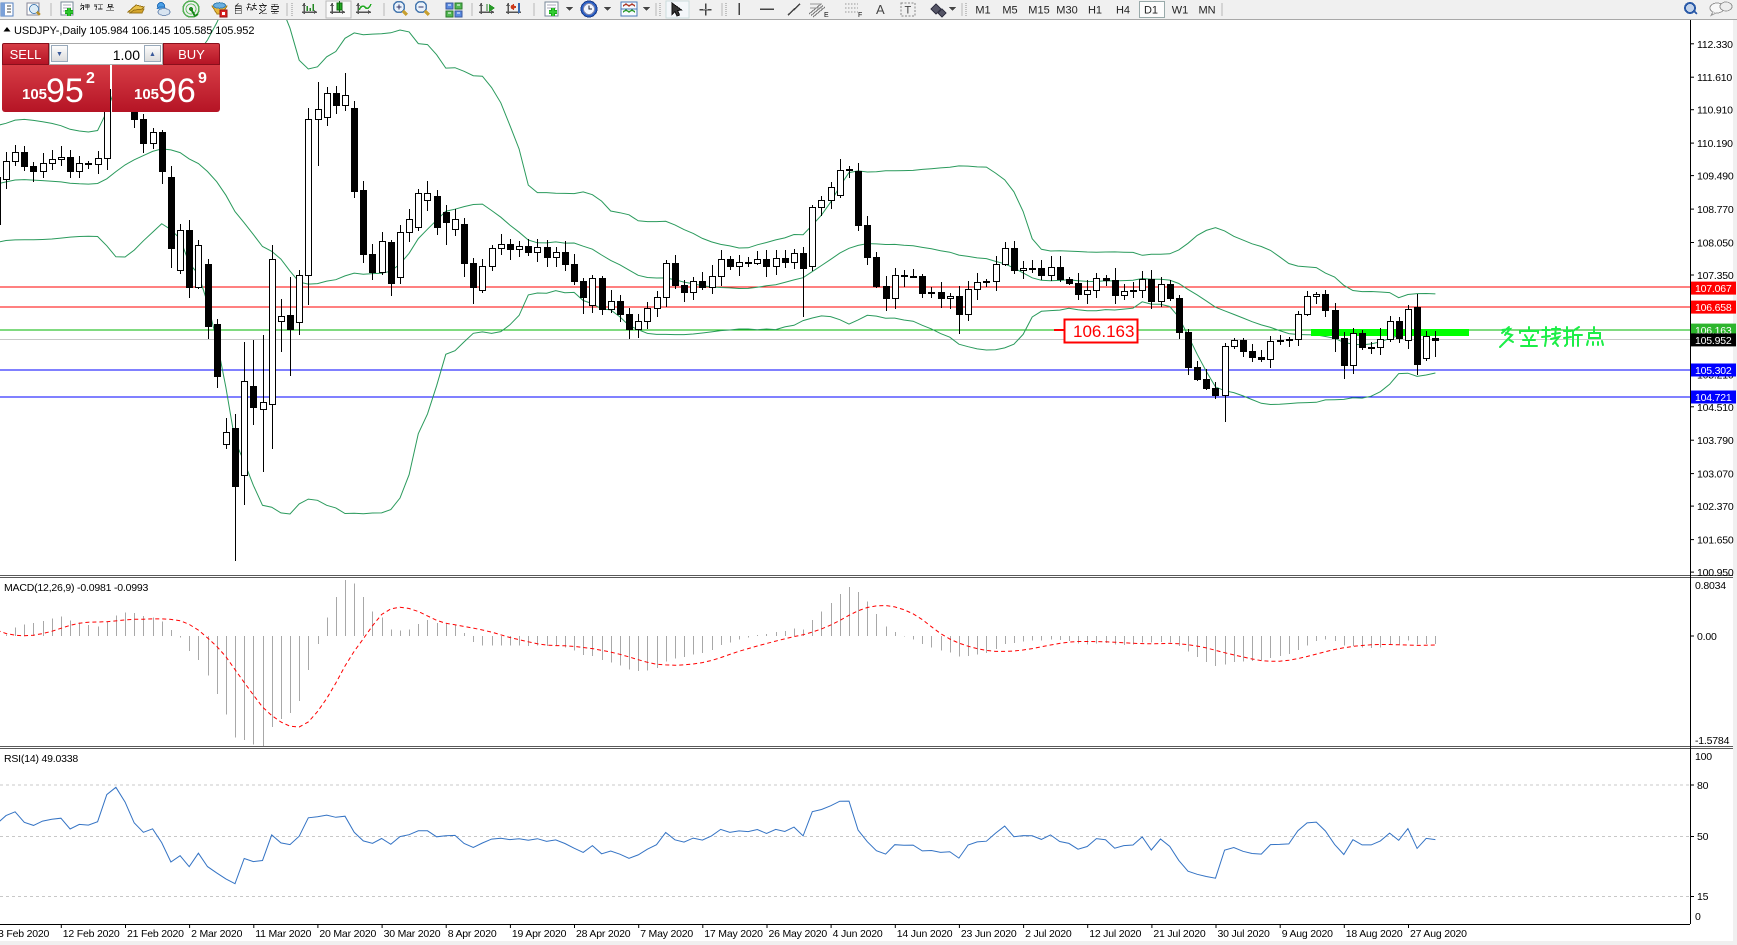  What do you see at coordinates (1710, 586) in the screenshot?
I see `svg-text: 0.8034` at bounding box center [1710, 586].